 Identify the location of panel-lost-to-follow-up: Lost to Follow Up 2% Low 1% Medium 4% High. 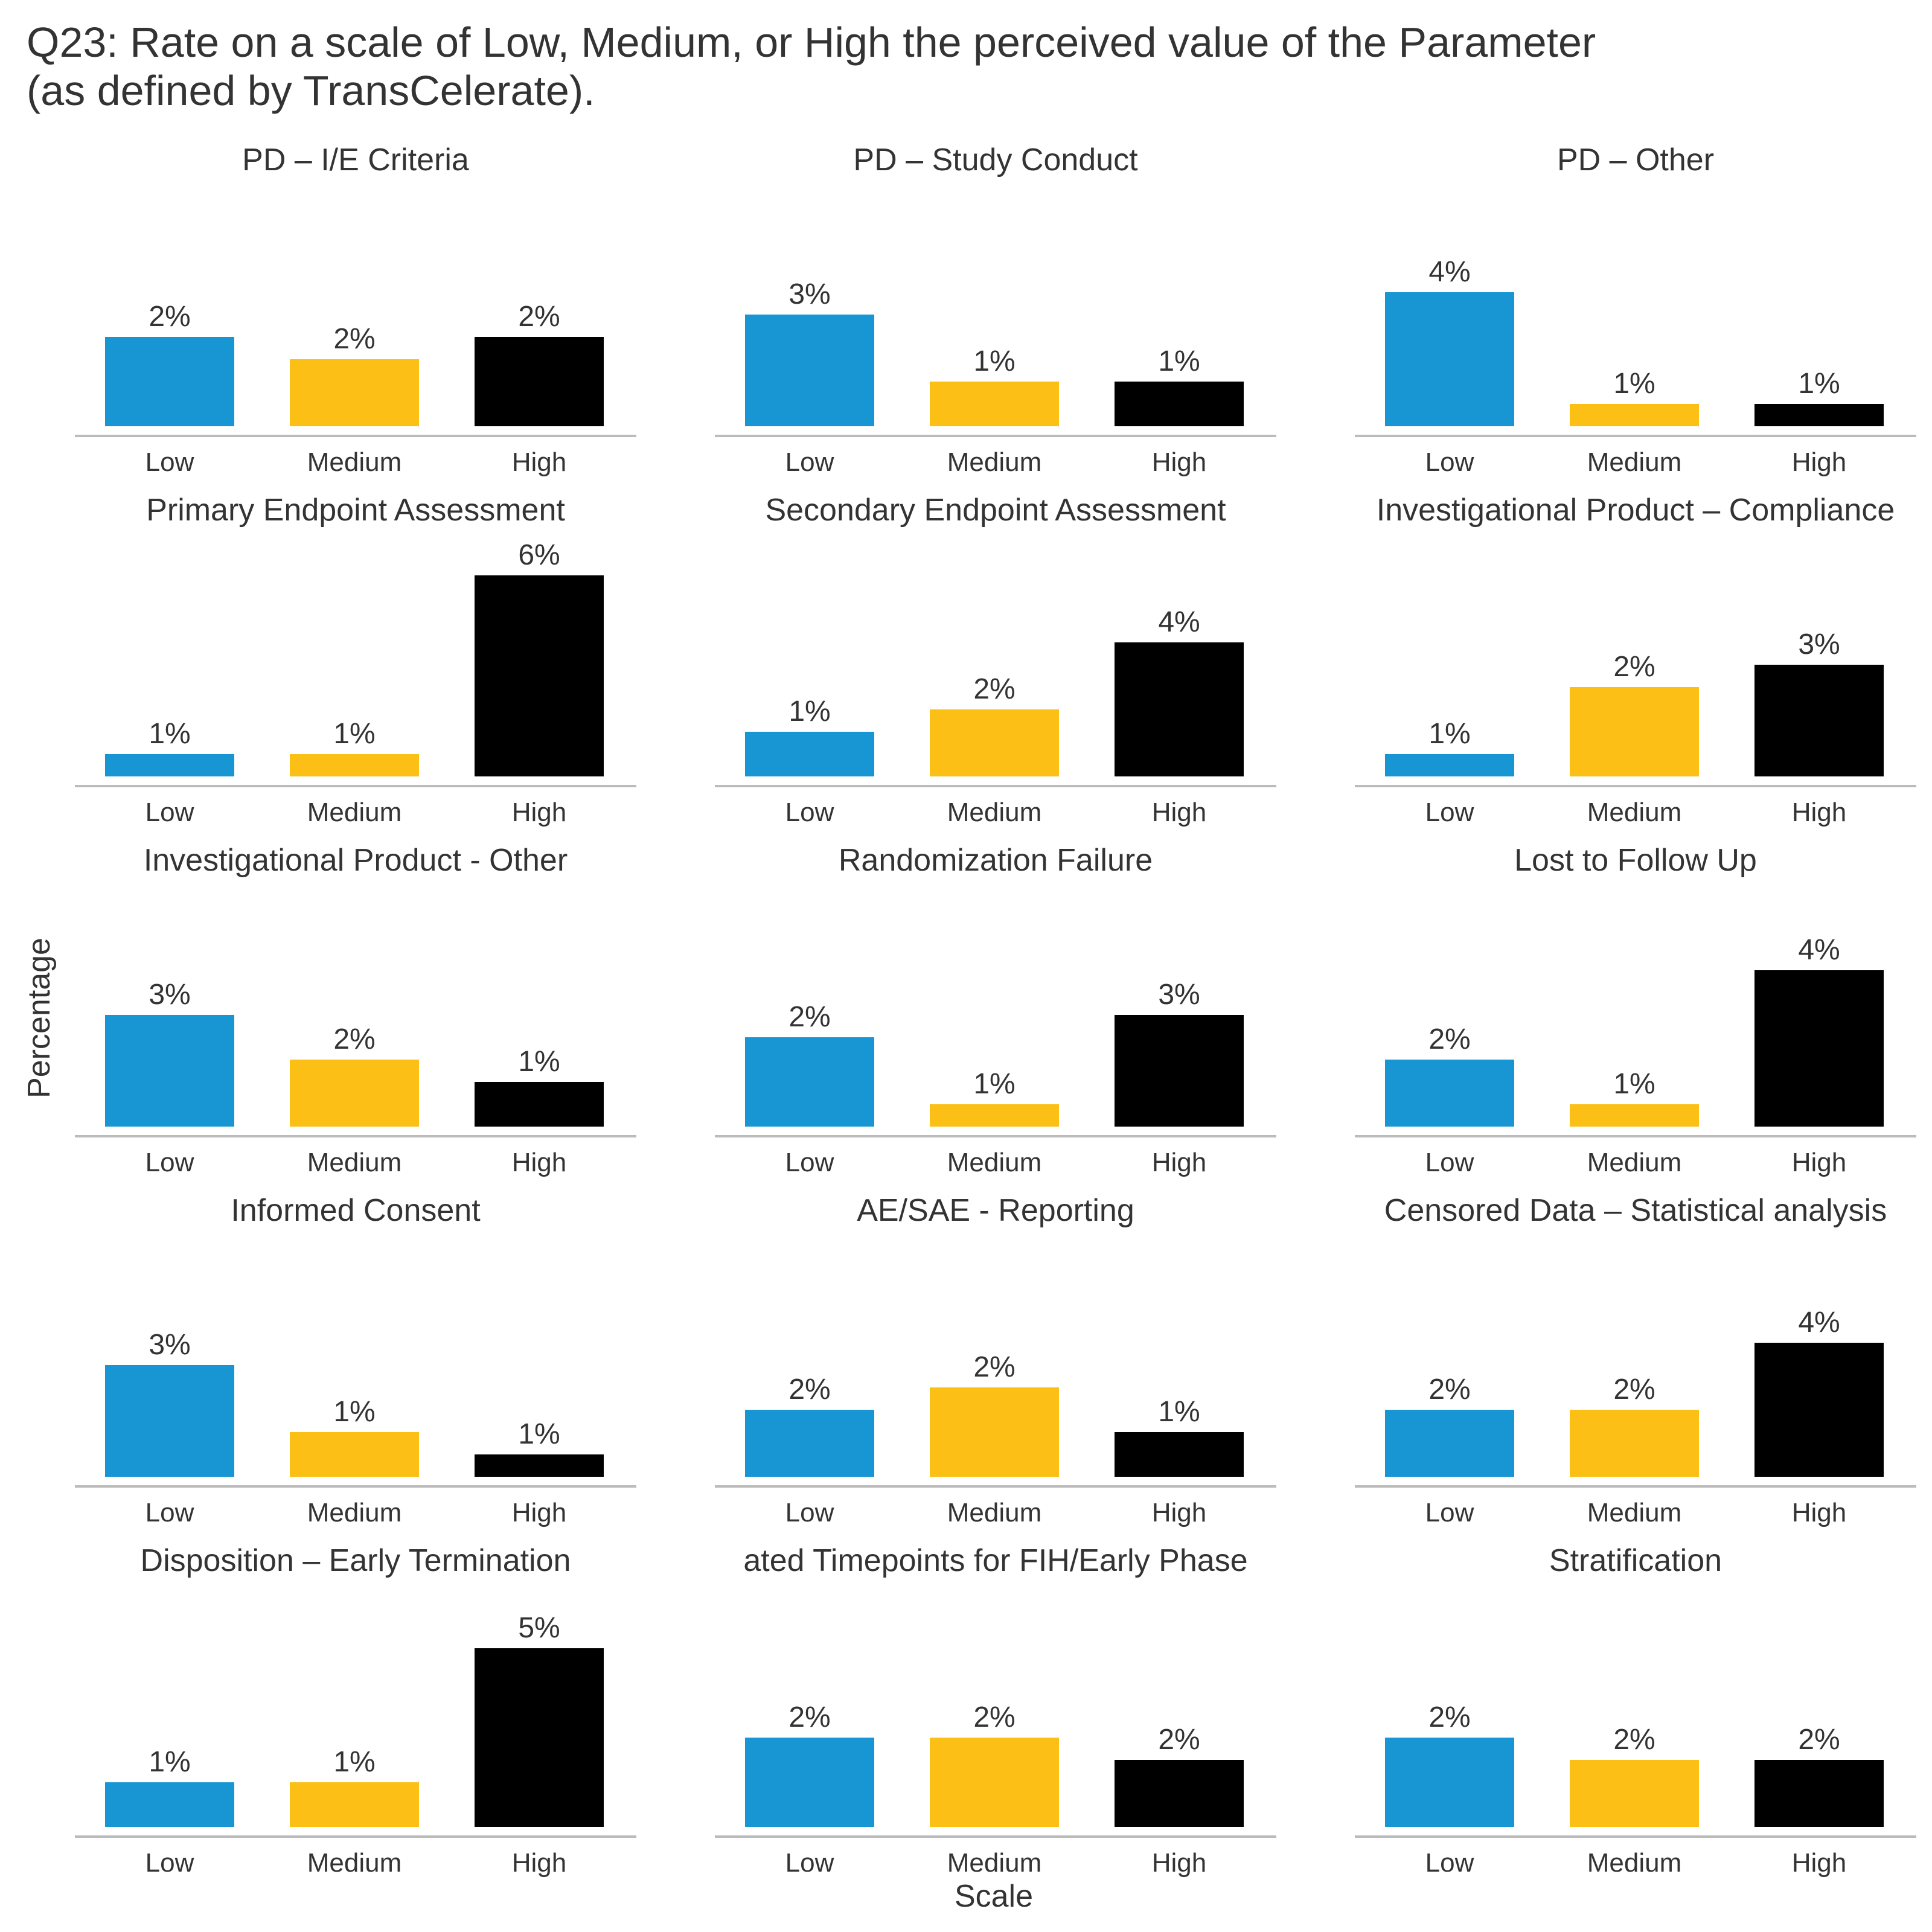
(1635, 1010).